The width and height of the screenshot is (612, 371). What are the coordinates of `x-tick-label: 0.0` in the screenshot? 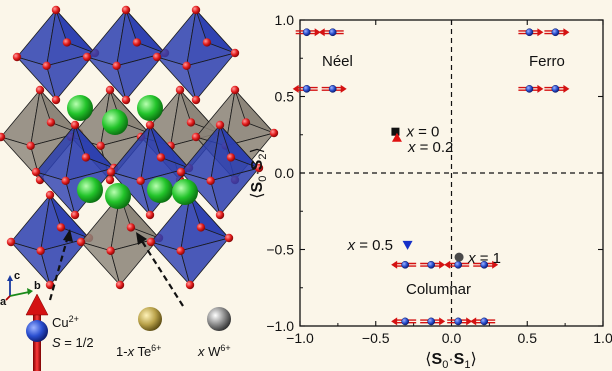 It's located at (452, 338).